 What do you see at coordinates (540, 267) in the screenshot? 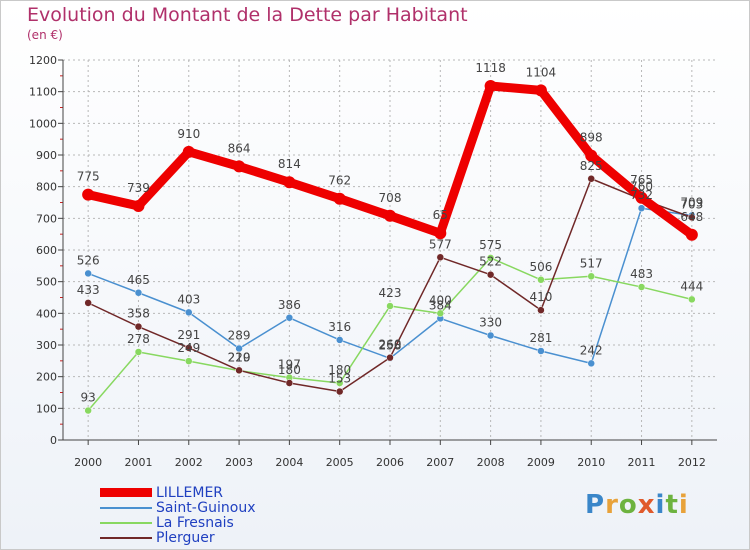
I see `data-label: 506` at bounding box center [540, 267].